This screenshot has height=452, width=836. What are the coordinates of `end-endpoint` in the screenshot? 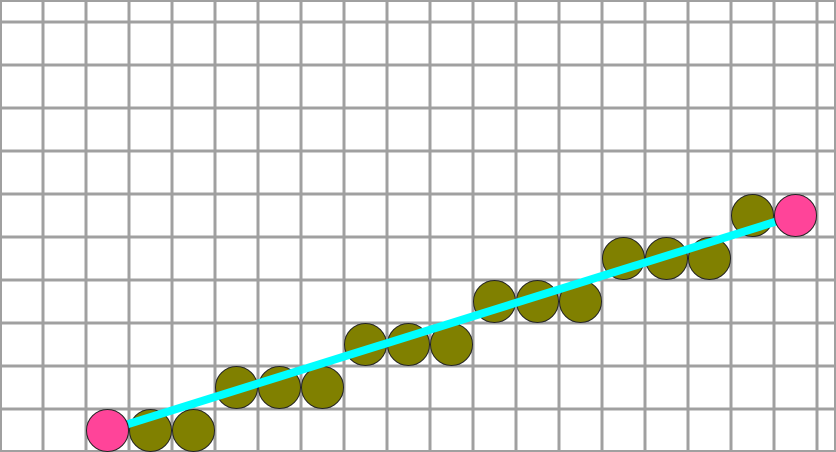 It's located at (795, 215).